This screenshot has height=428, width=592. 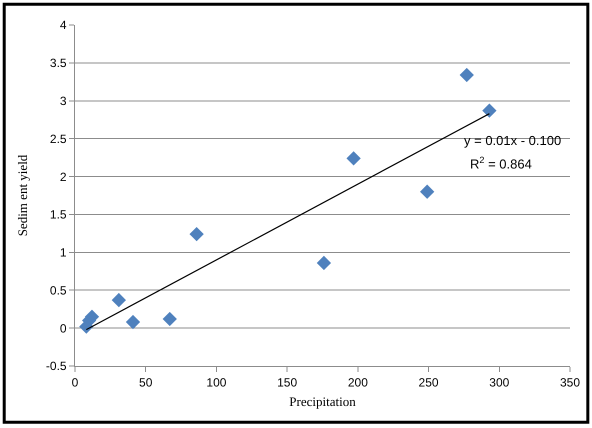 I want to click on x-tick-label: 100, so click(x=216, y=382).